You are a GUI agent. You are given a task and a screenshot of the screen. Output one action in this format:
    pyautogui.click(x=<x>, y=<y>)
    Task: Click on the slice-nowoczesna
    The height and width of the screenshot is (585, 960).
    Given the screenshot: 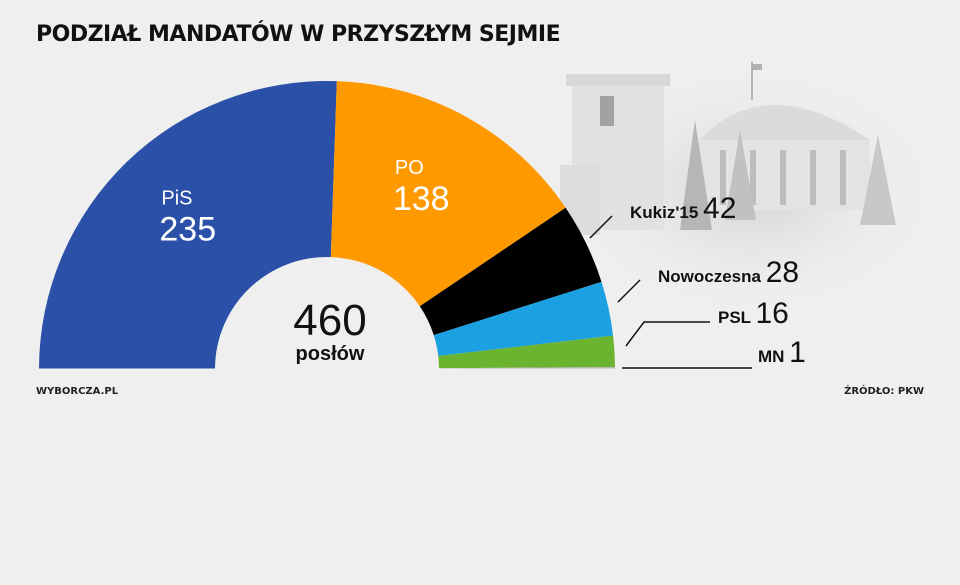 What is the action you would take?
    pyautogui.click(x=523, y=319)
    